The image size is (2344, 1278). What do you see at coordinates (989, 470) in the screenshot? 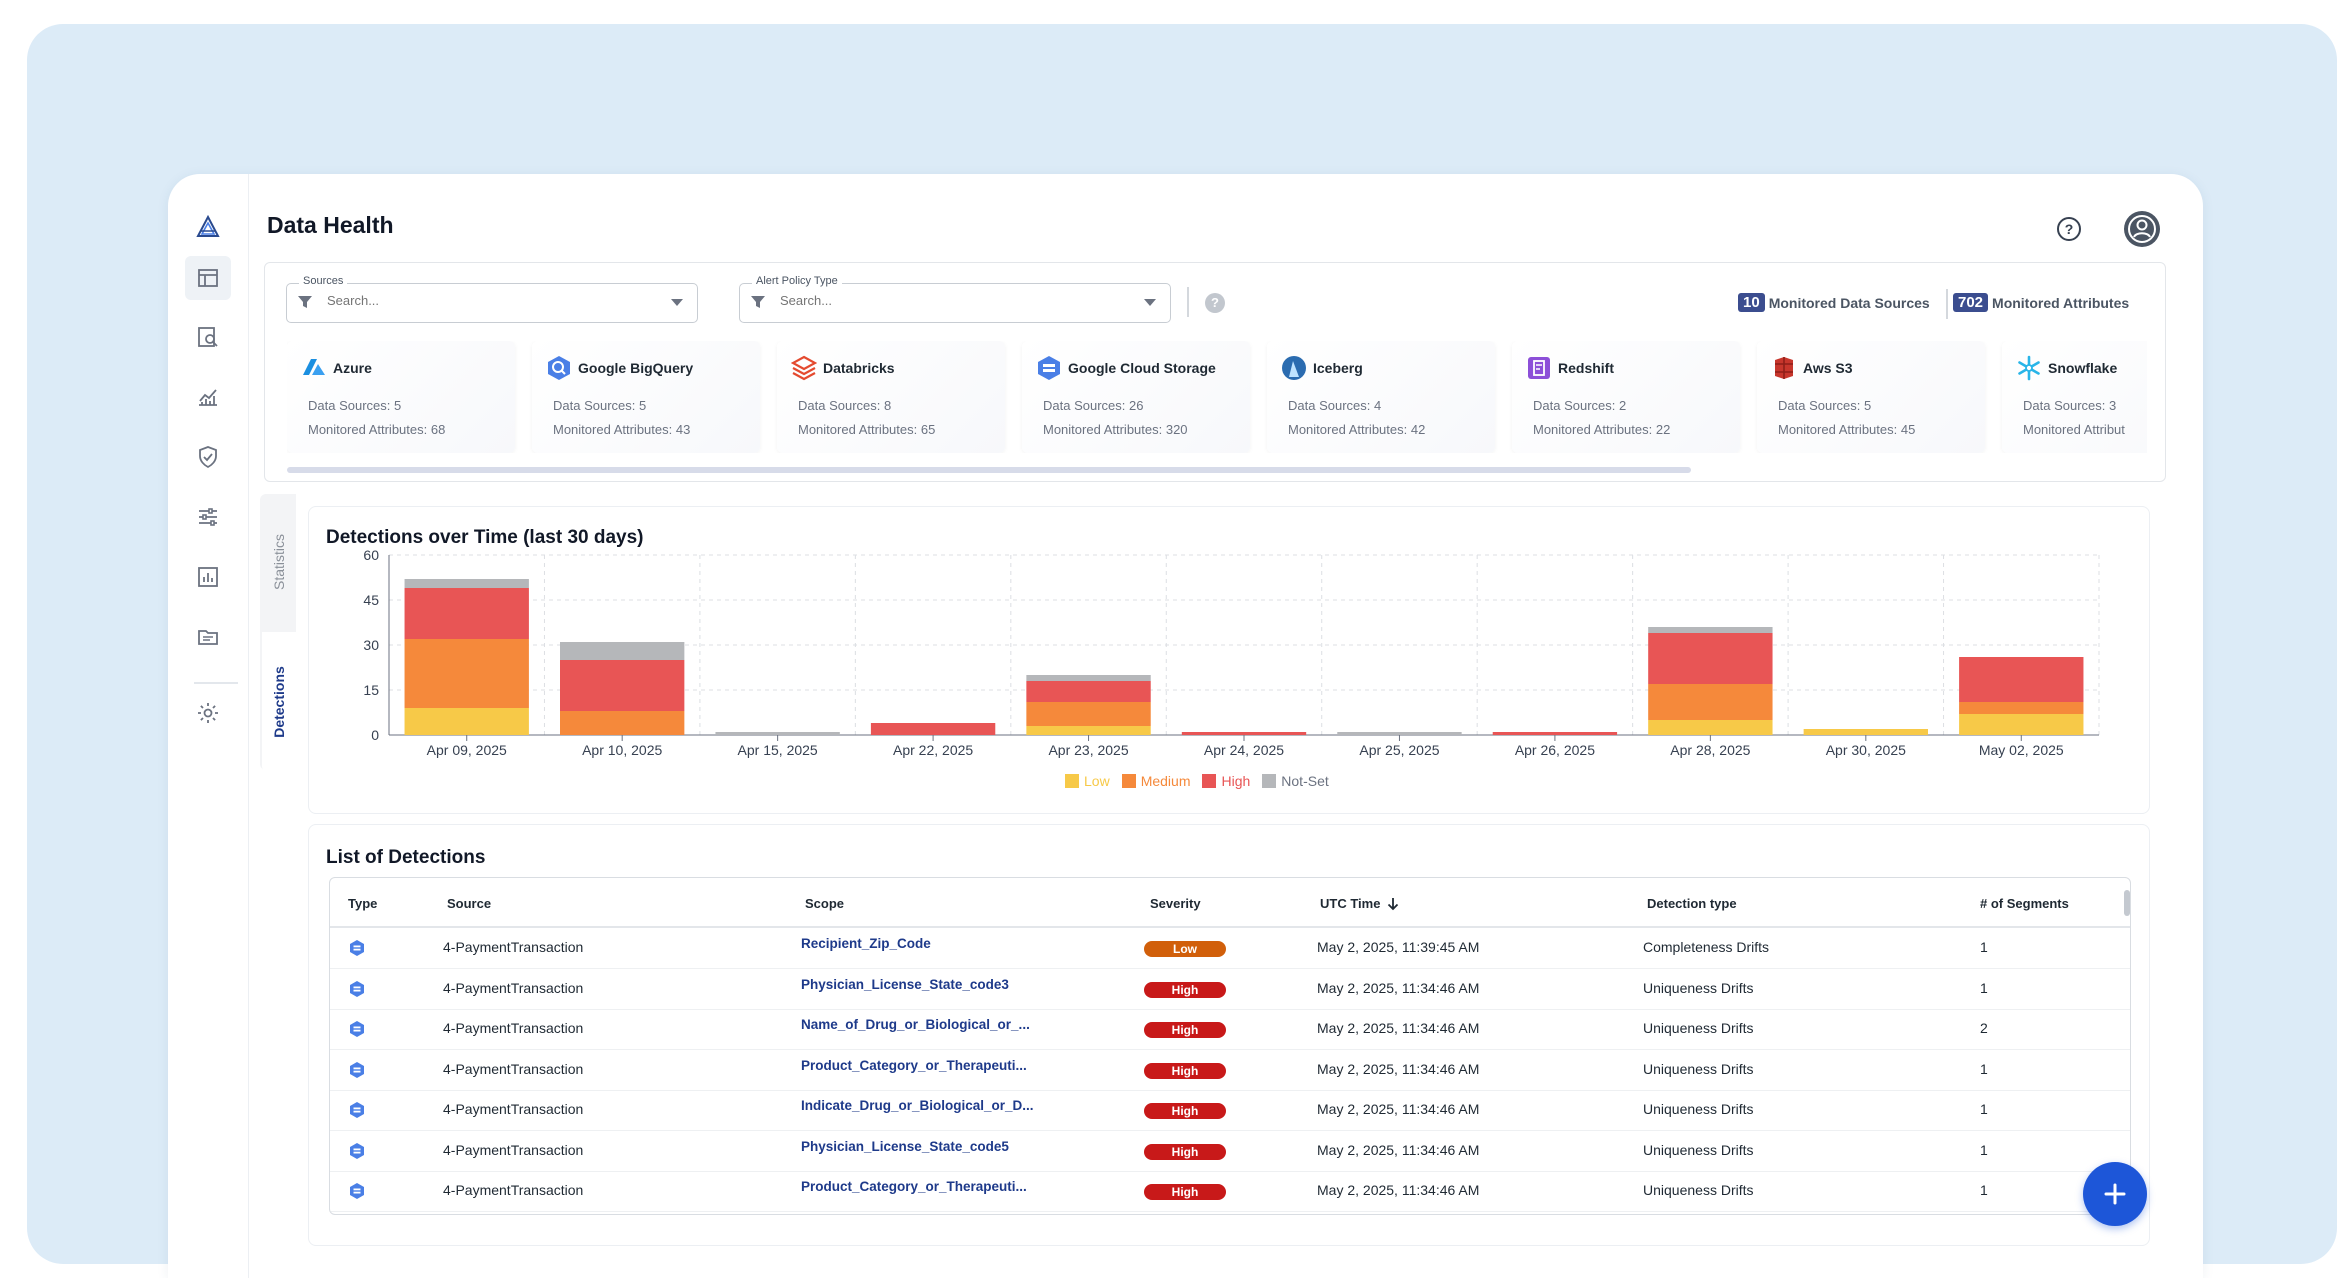
I see `tiles-scrollbar` at bounding box center [989, 470].